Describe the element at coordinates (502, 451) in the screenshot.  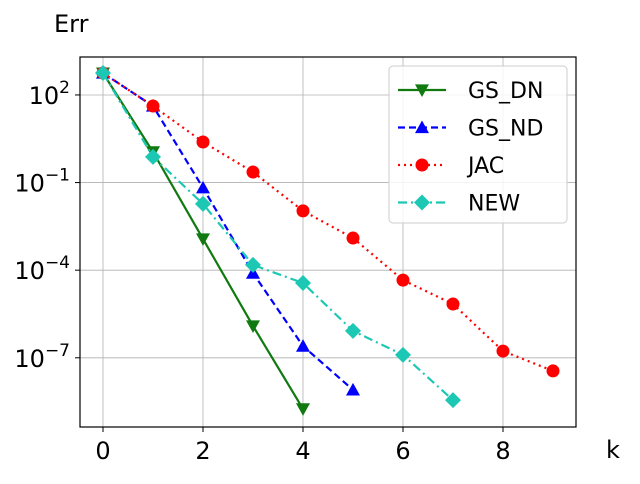
I see `x-tick-label: 8` at that location.